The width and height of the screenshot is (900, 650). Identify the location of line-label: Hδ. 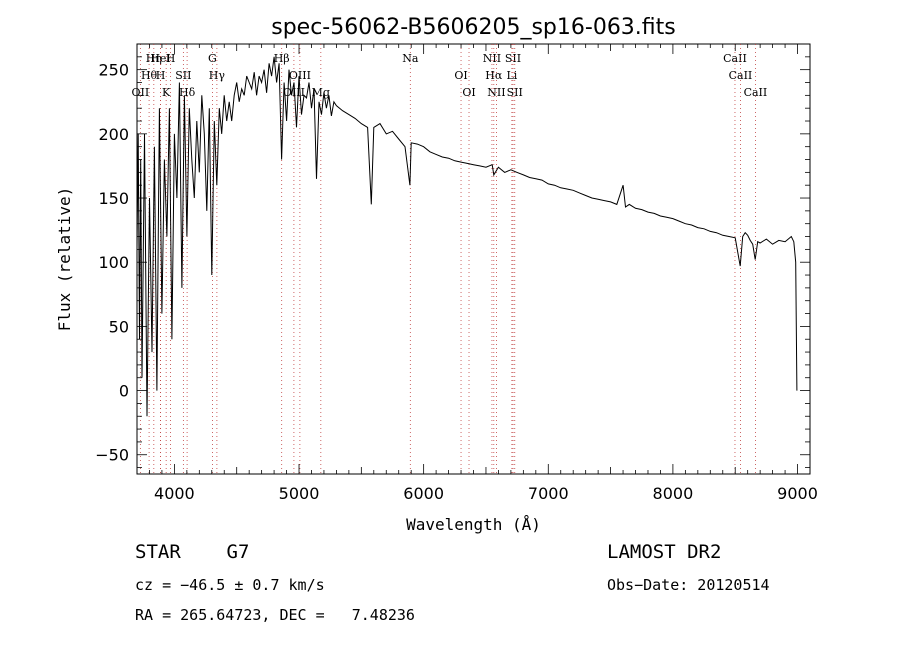
(187, 92).